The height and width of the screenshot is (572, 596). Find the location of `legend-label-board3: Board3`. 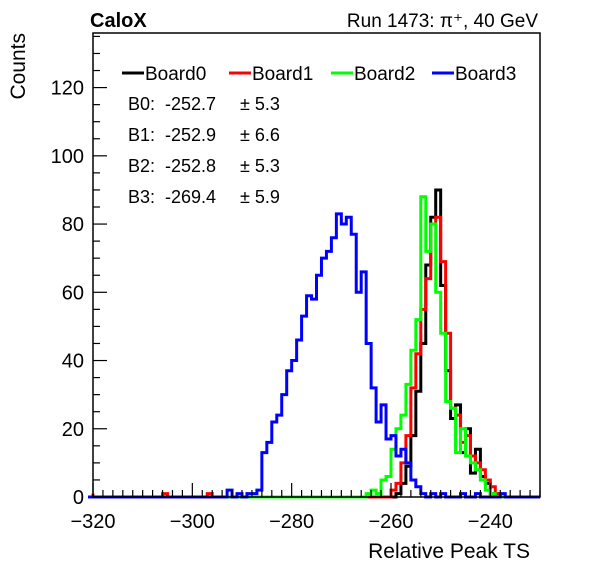

legend-label-board3: Board3 is located at coordinates (485, 74).